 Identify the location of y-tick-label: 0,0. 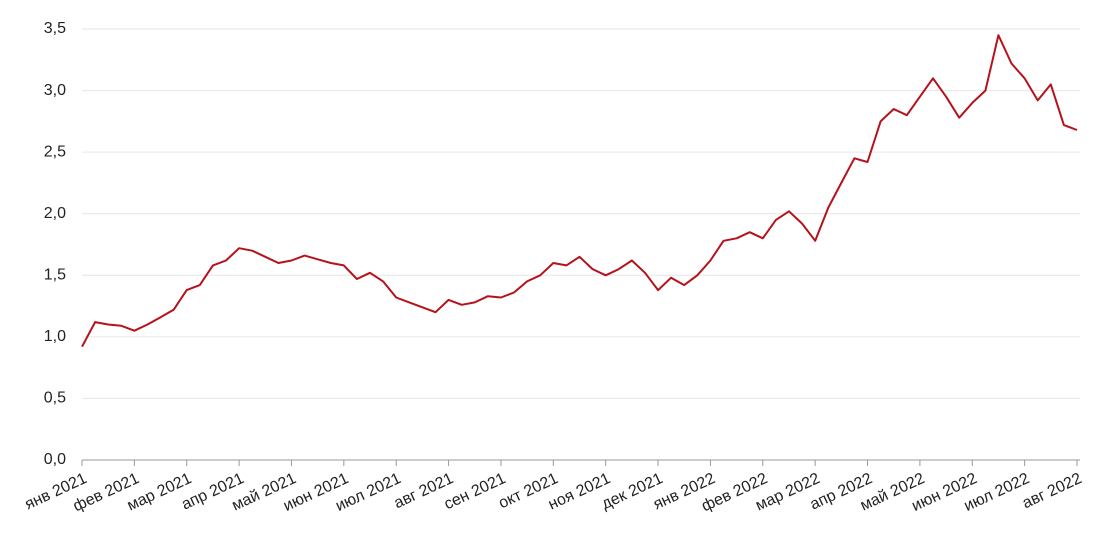
(55, 459).